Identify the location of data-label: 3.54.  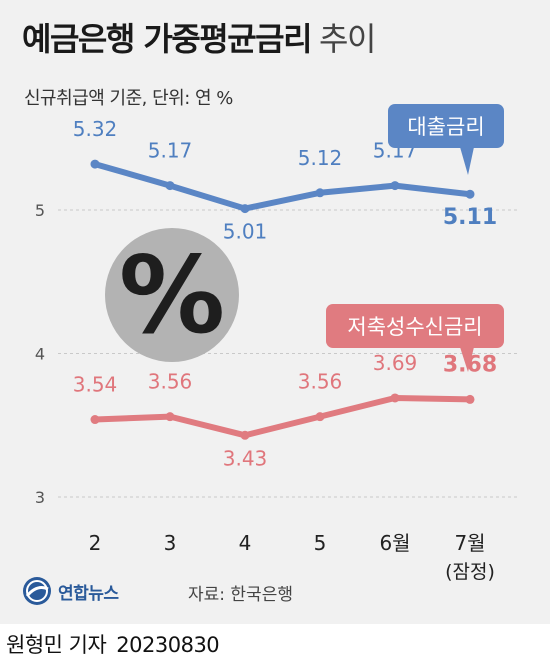
(95, 385).